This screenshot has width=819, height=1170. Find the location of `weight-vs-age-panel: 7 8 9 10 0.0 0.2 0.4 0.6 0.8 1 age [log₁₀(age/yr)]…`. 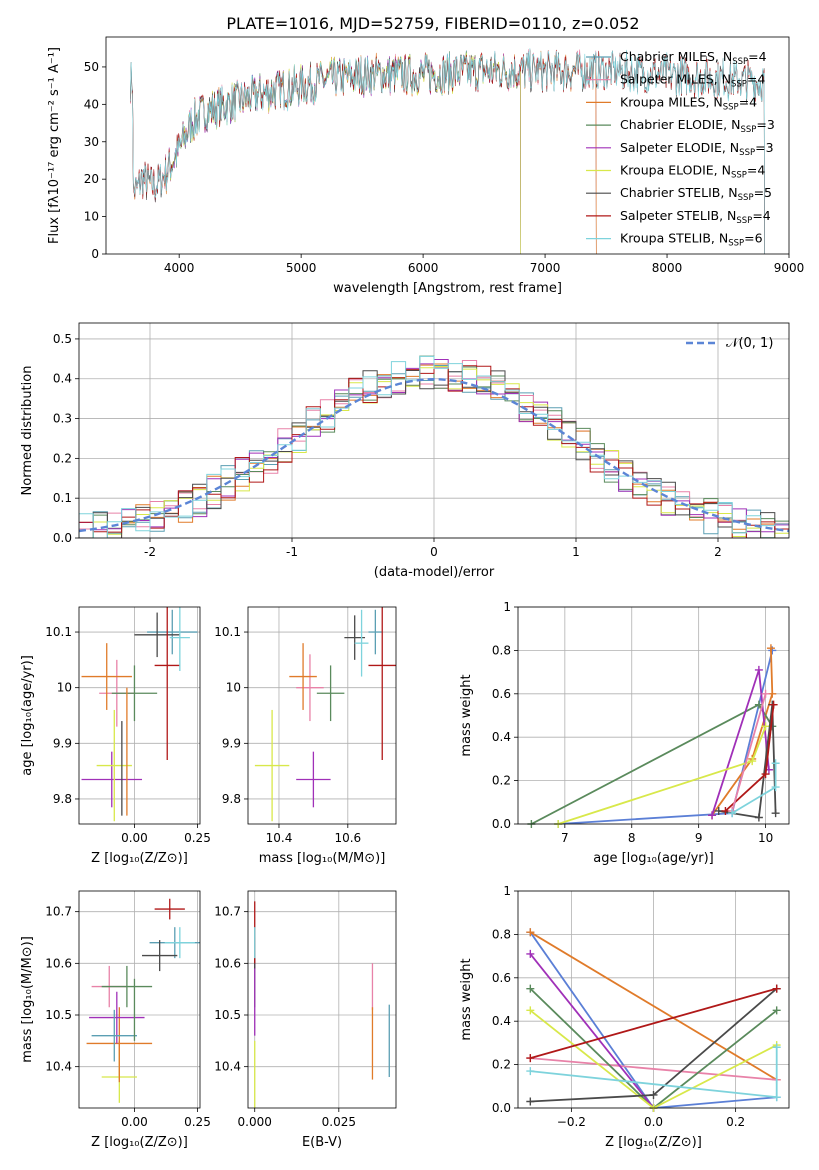

weight-vs-age-panel: 7 8 9 10 0.0 0.2 0.4 0.6 0.8 1 age [log₁₀(age/yr)]… is located at coordinates (624, 733).